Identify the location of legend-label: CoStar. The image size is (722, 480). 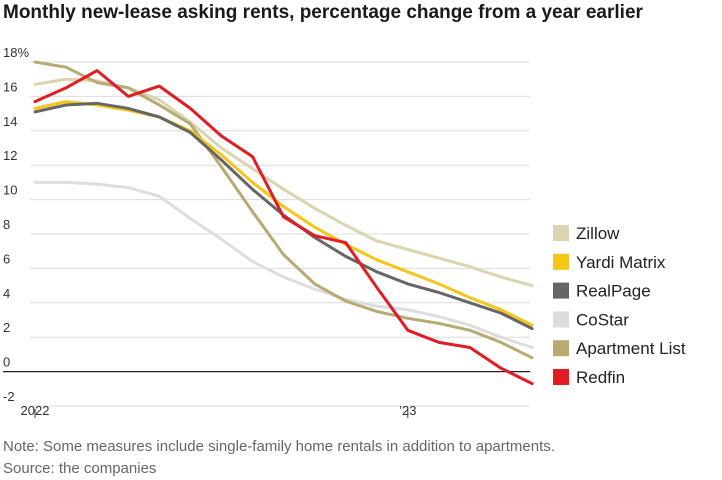
(602, 319).